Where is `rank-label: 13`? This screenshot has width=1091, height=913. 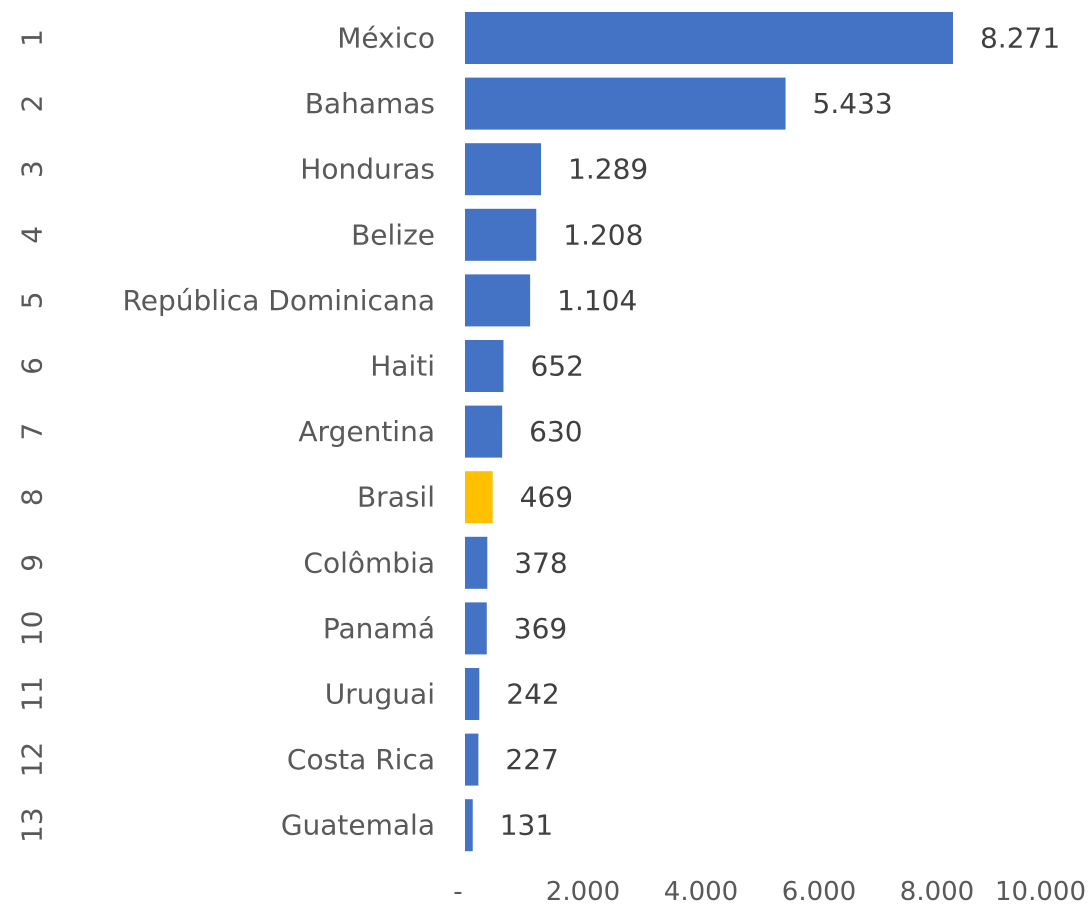
rank-label: 13 is located at coordinates (32, 825).